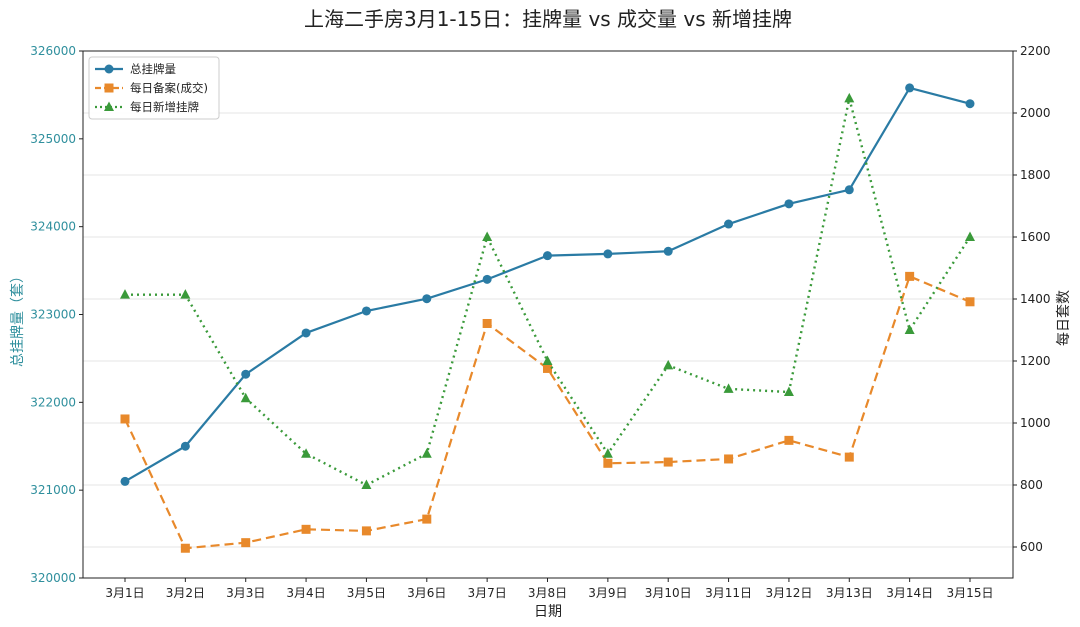 This screenshot has height=627, width=1080. Describe the element at coordinates (909, 593) in the screenshot. I see `x-tick-label: 3月14日` at that location.